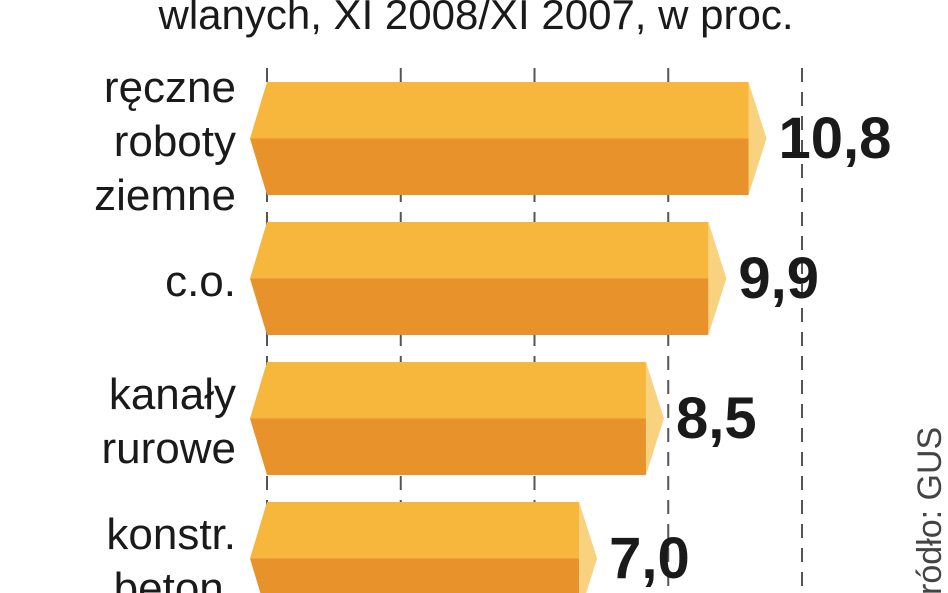 This screenshot has height=593, width=948. What do you see at coordinates (169, 448) in the screenshot?
I see `category-label: rurowe` at bounding box center [169, 448].